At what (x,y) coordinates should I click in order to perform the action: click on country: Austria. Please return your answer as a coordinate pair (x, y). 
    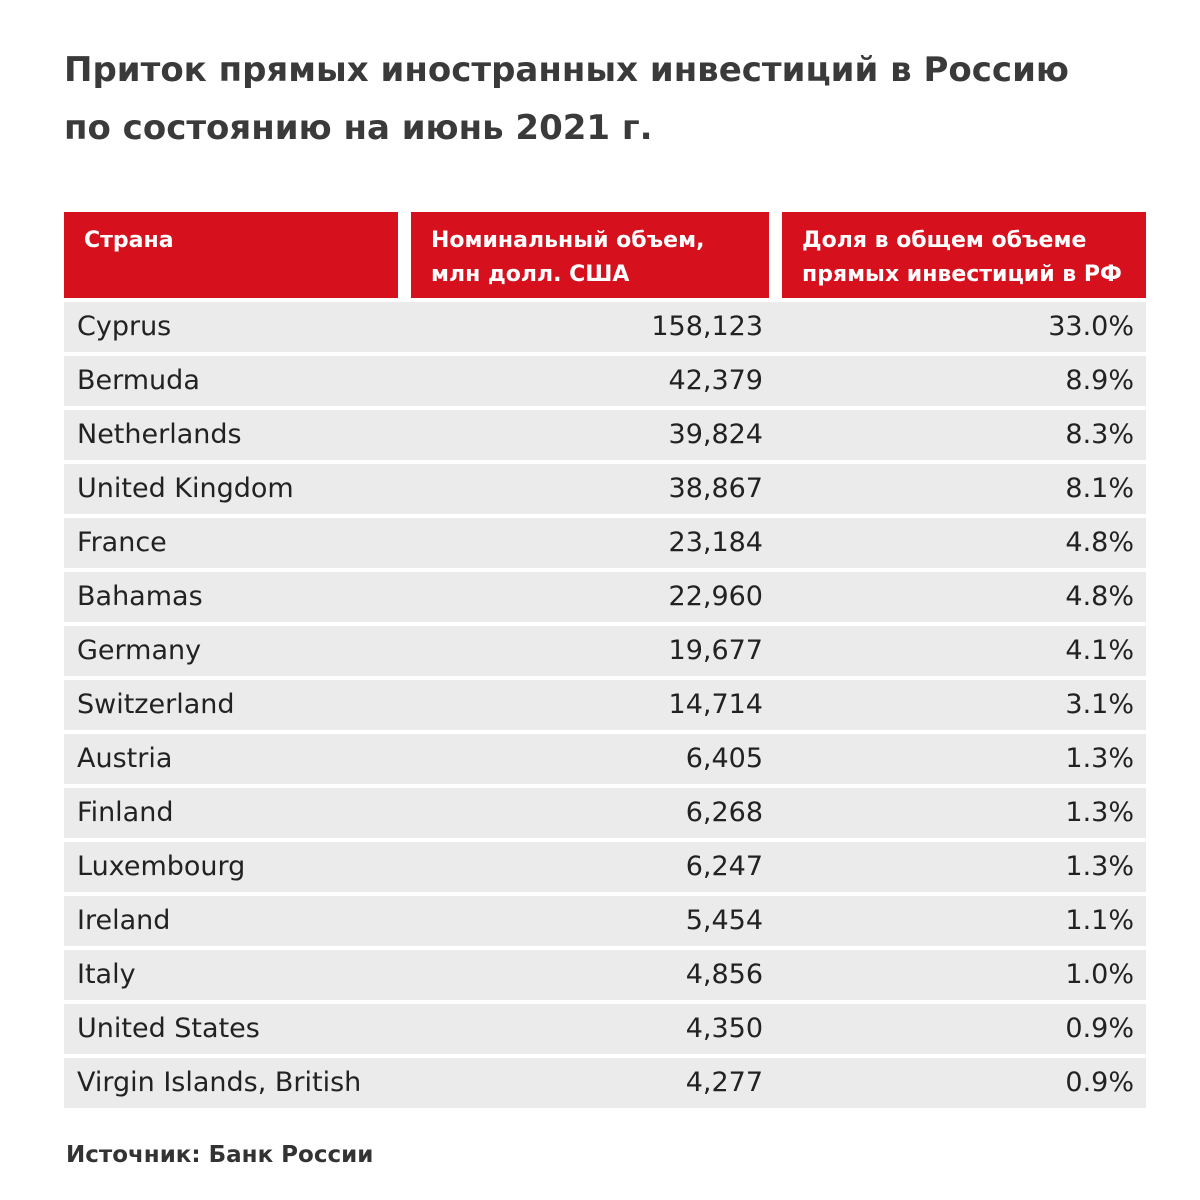
    Looking at the image, I should click on (125, 758).